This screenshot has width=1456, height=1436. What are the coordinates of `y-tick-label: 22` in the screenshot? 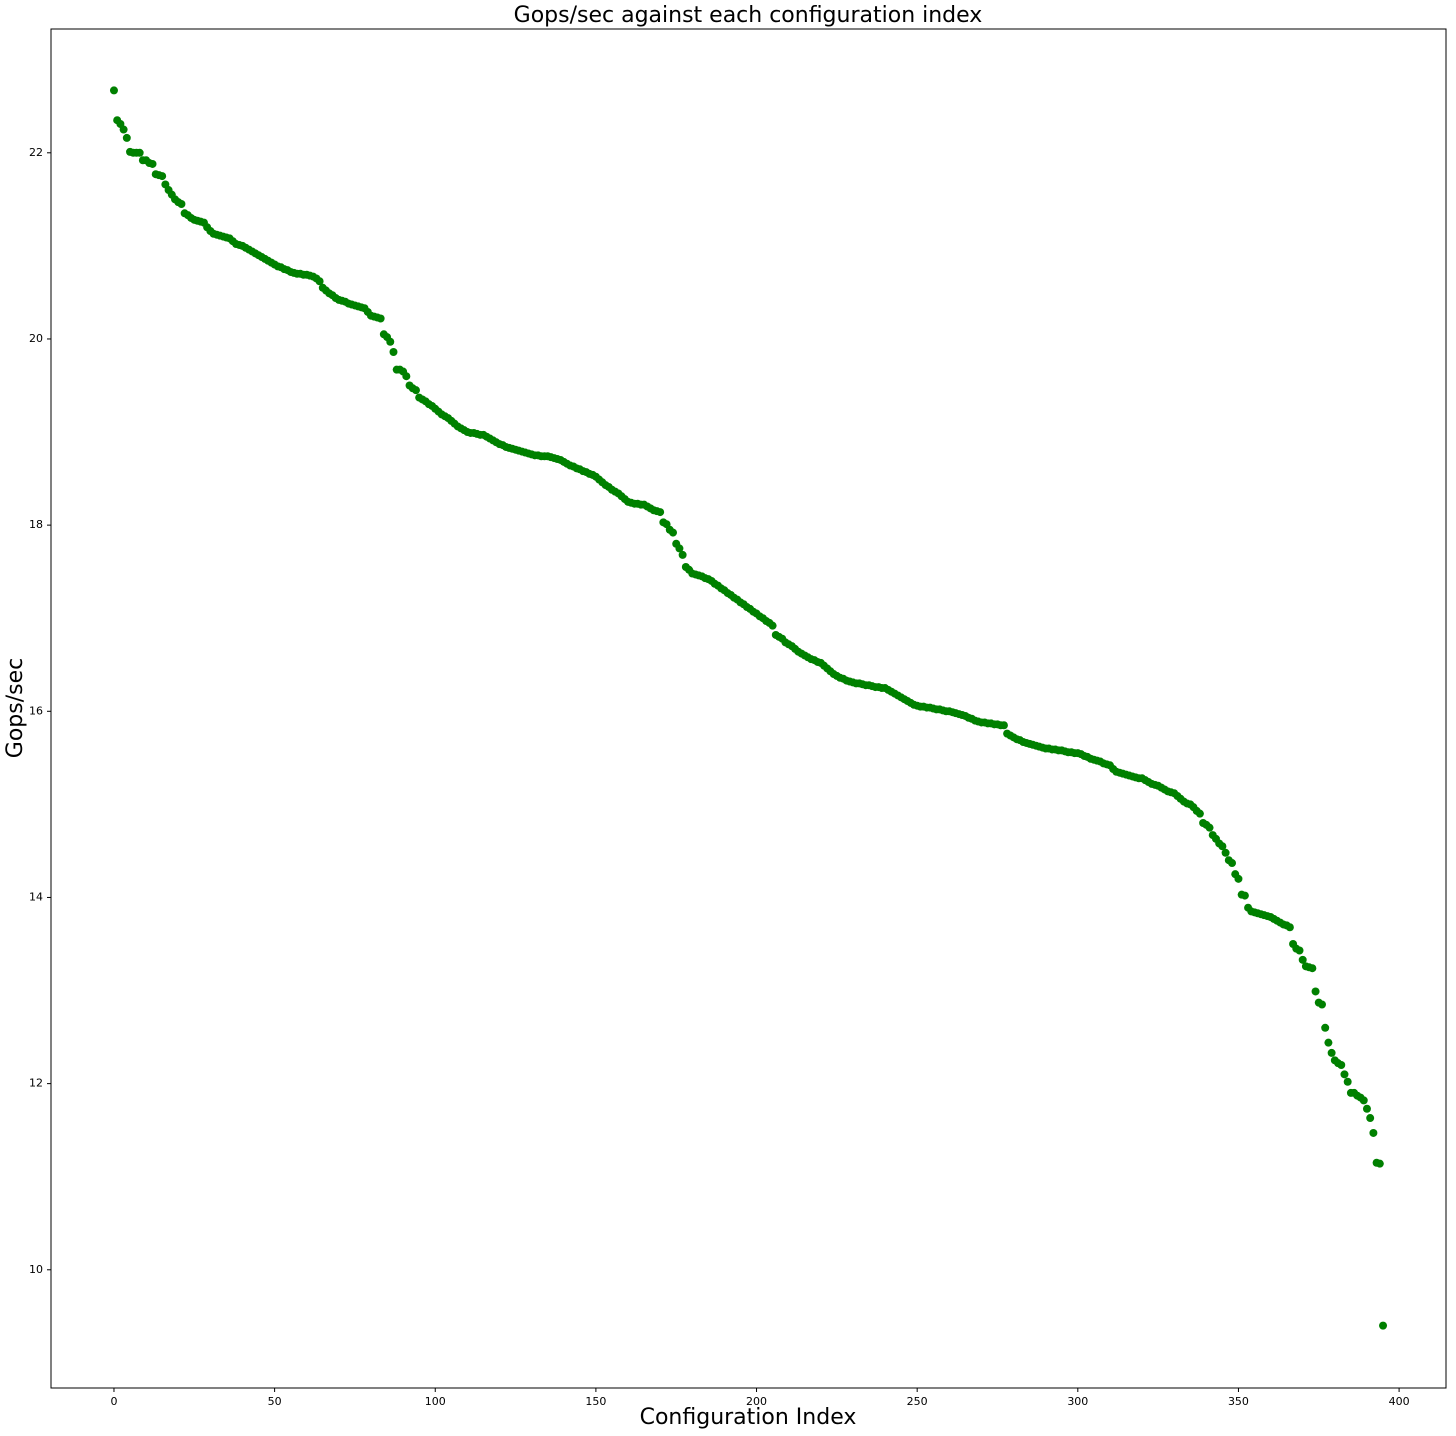 It's located at (36, 152).